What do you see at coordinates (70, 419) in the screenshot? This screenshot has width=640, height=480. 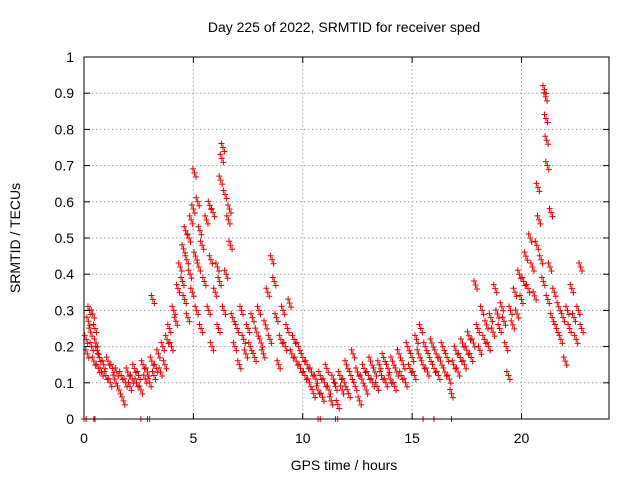 I see `y-tick-label: 0` at bounding box center [70, 419].